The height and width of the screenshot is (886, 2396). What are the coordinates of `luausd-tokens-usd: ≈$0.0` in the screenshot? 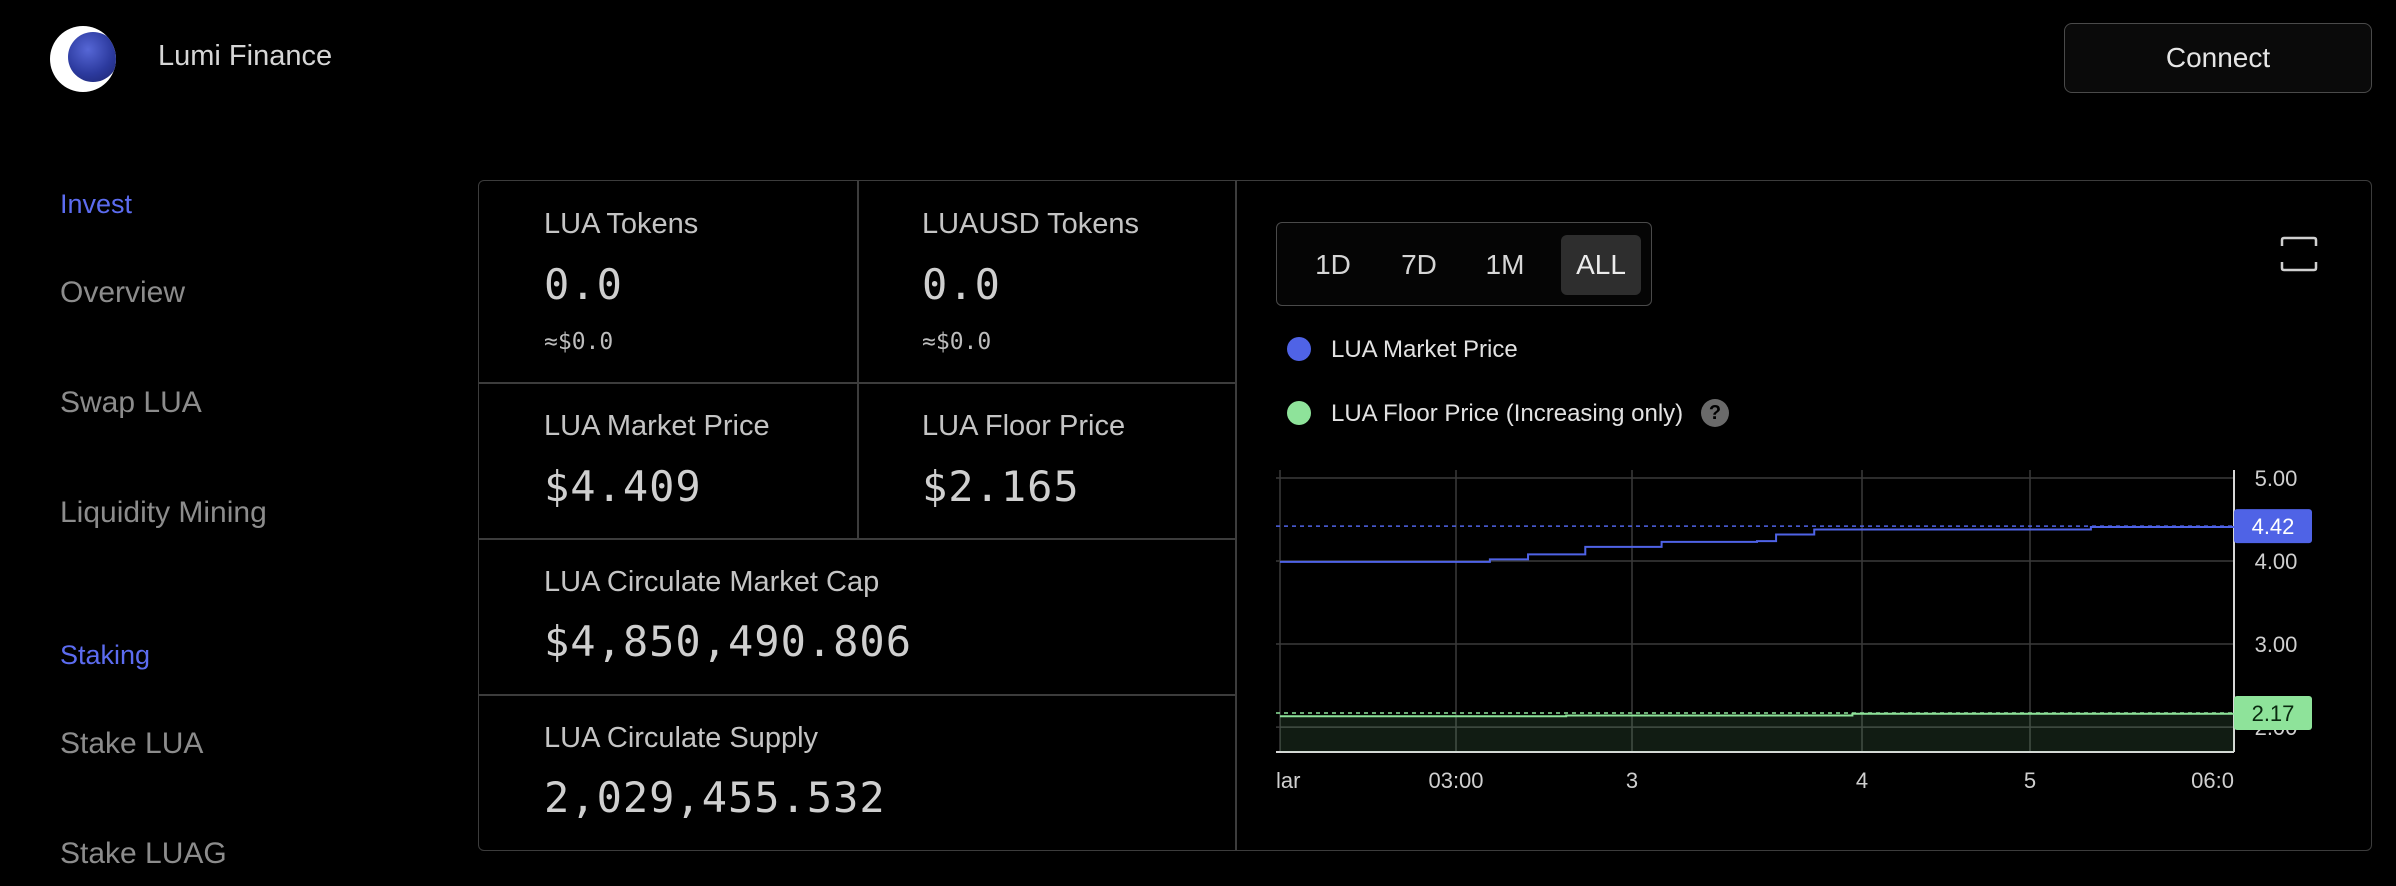 It's located at (957, 342).